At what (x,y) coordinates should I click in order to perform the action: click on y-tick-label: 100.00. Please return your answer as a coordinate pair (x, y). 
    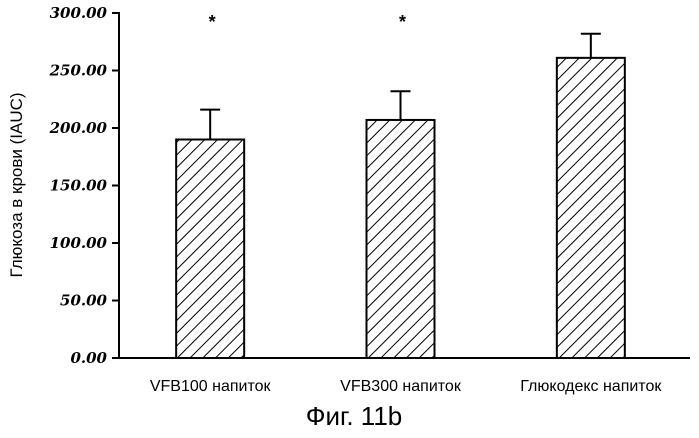
    Looking at the image, I should click on (79, 243).